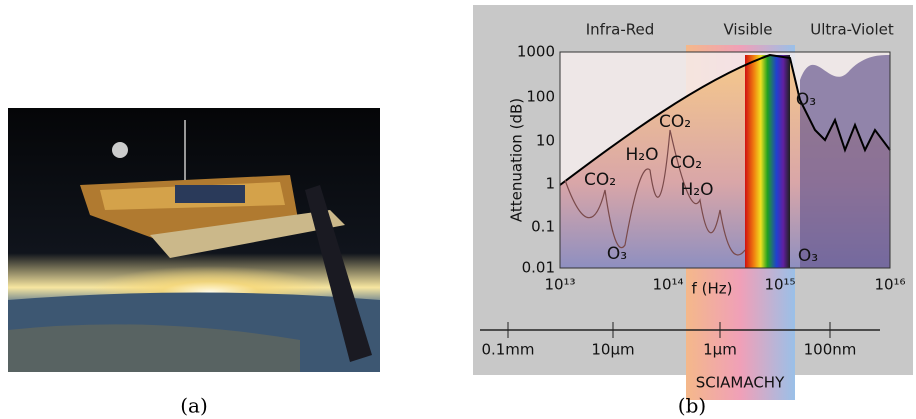 The width and height of the screenshot is (916, 419). Describe the element at coordinates (779, 285) in the screenshot. I see `x-tick-label: 10¹⁵` at that location.